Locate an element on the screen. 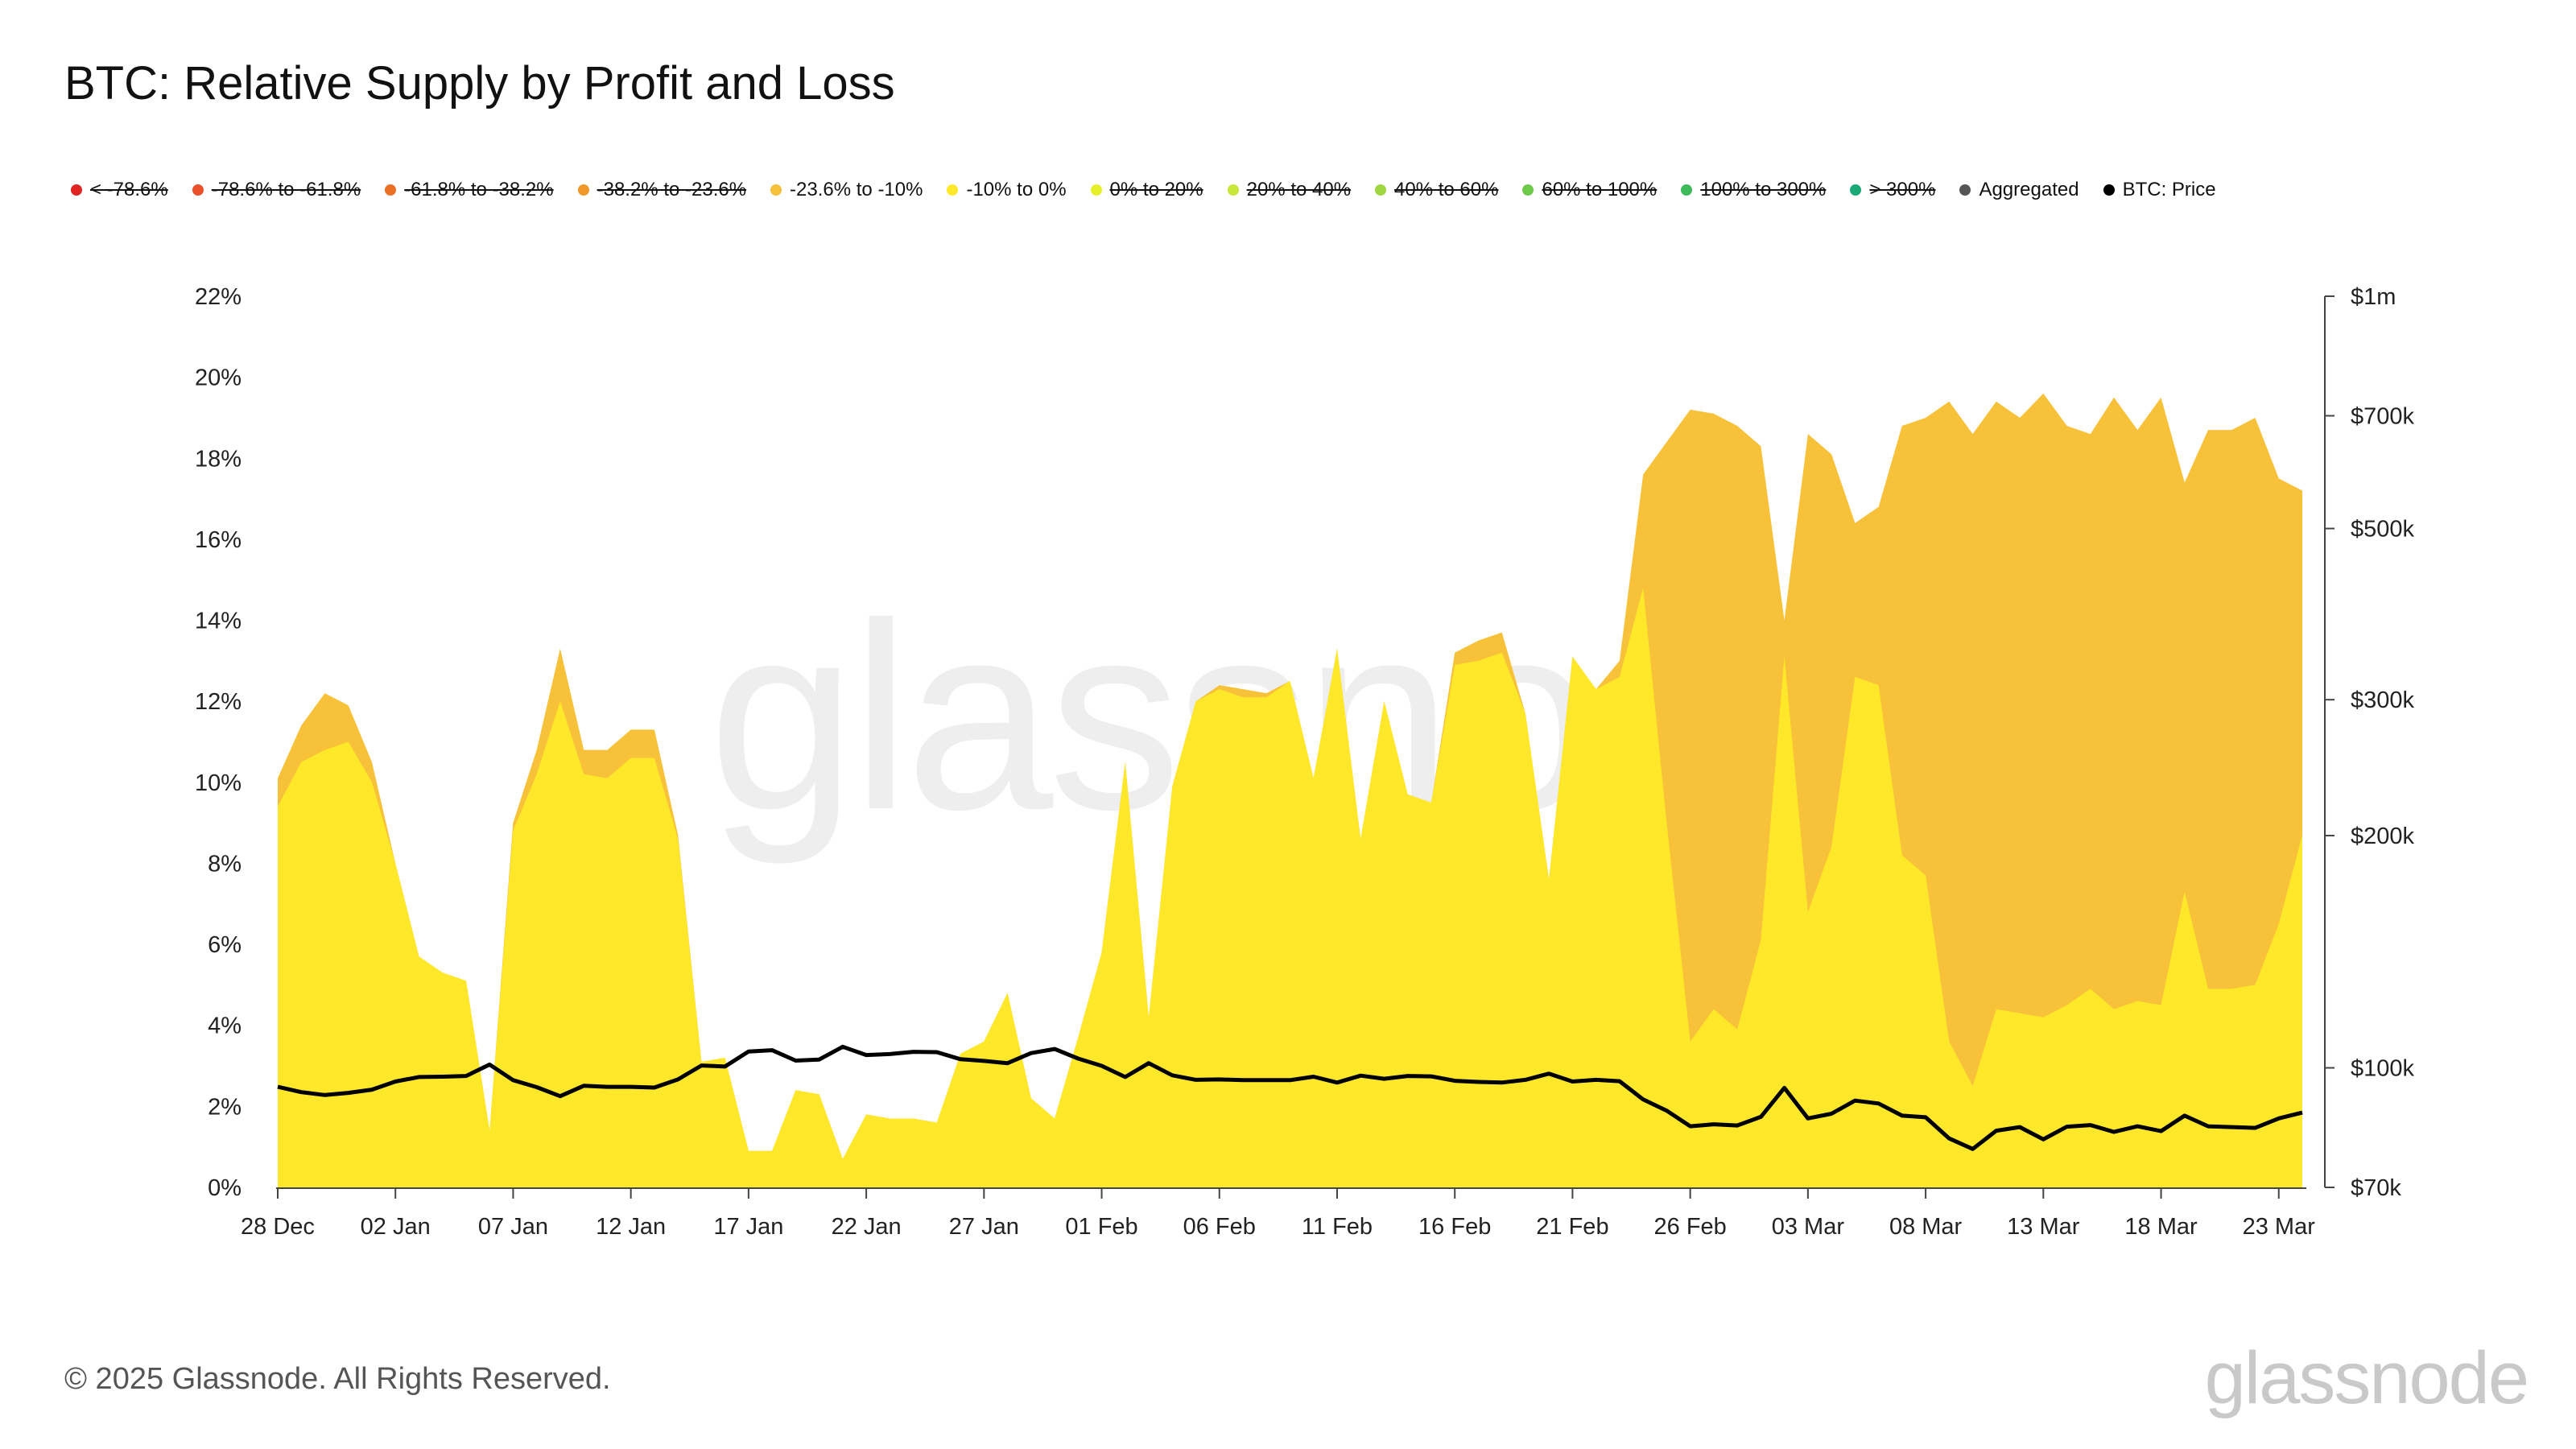 This screenshot has height=1449, width=2576. legend-item: BTC: Price is located at coordinates (2159, 190).